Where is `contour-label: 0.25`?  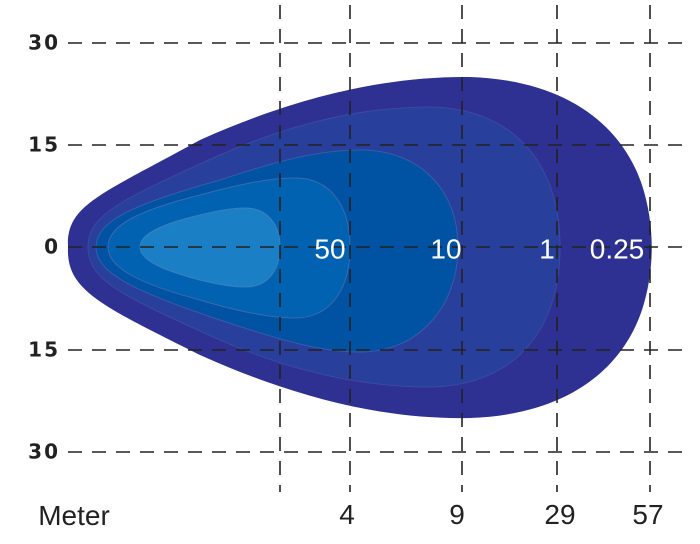 contour-label: 0.25 is located at coordinates (617, 248).